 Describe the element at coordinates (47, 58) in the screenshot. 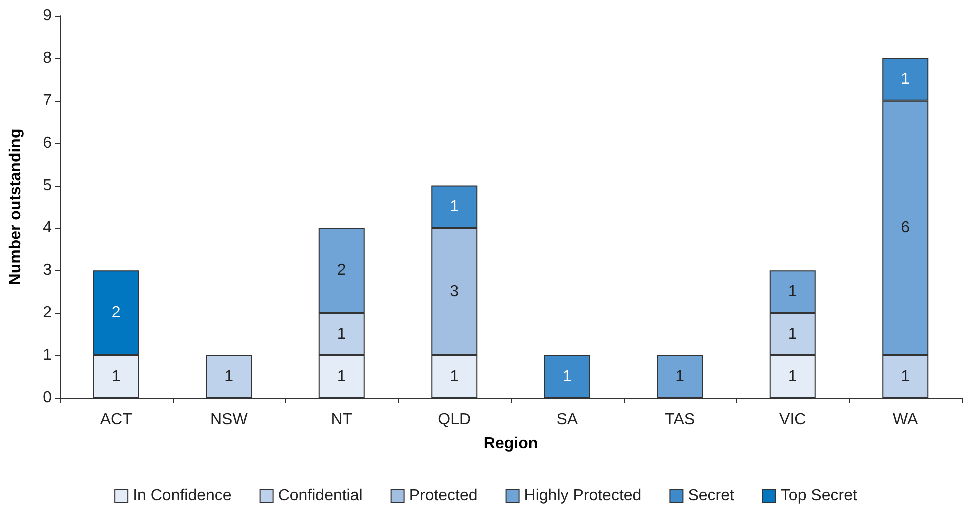

I see `y-tick-label: 8` at that location.